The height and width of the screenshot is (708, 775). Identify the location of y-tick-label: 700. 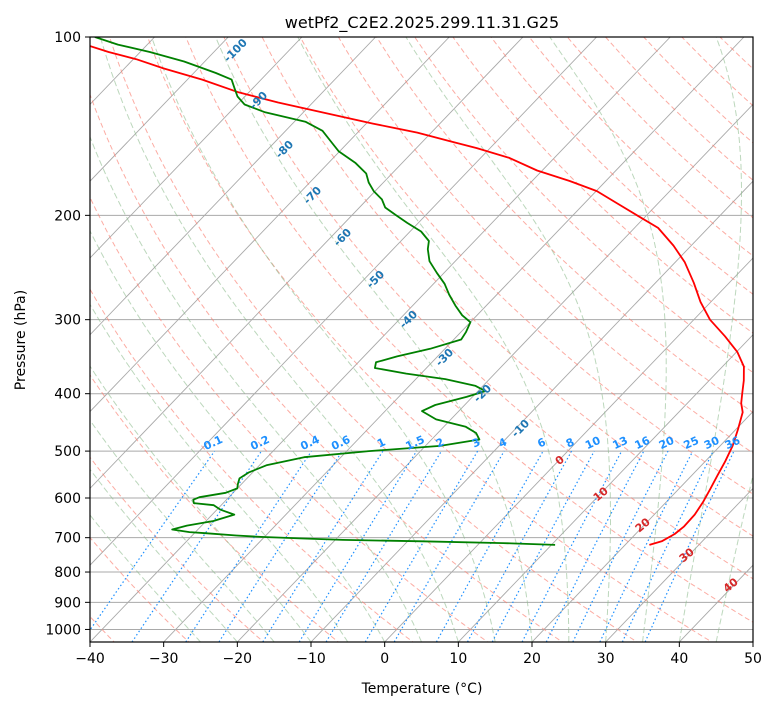
(67, 539).